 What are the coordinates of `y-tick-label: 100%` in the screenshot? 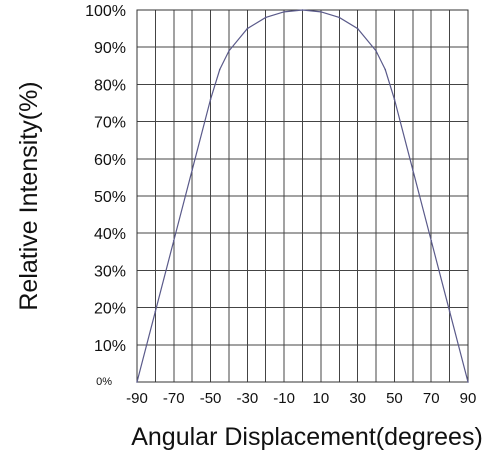 It's located at (105, 11).